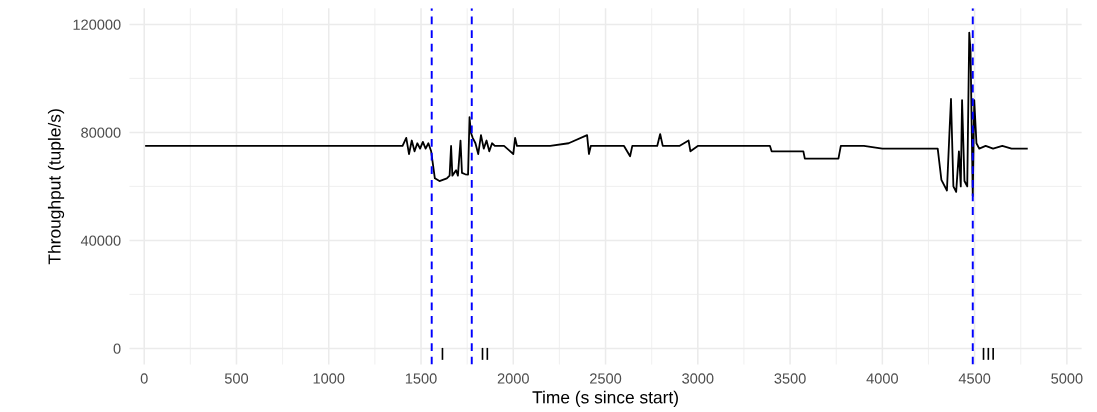  Describe the element at coordinates (988, 353) in the screenshot. I see `ref-line-label: III` at that location.